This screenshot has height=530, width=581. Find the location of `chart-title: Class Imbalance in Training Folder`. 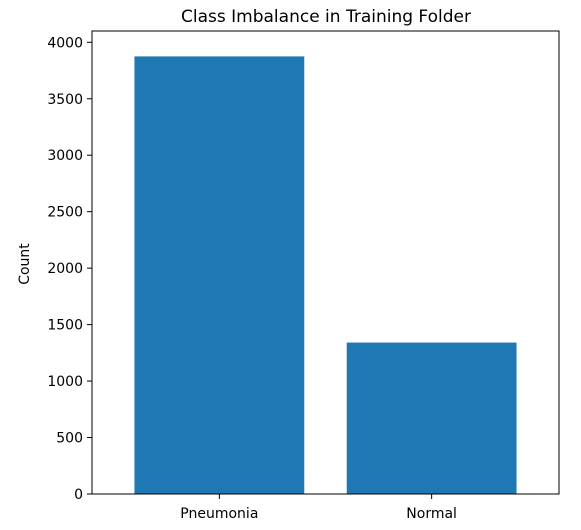

chart-title: Class Imbalance in Training Folder is located at coordinates (326, 17).